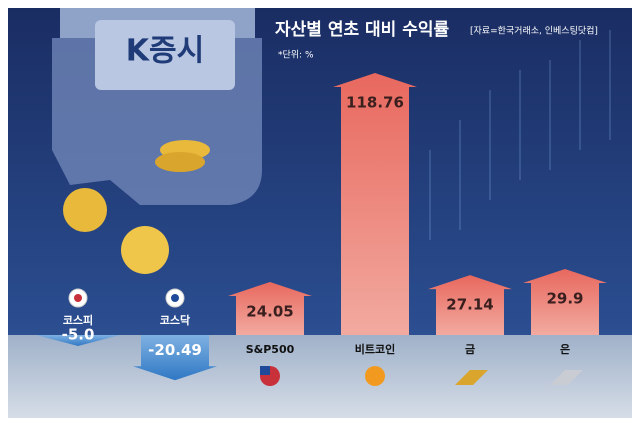 Image resolution: width=640 pixels, height=425 pixels. What do you see at coordinates (375, 349) in the screenshot?
I see `category-label: 비트코인` at bounding box center [375, 349].